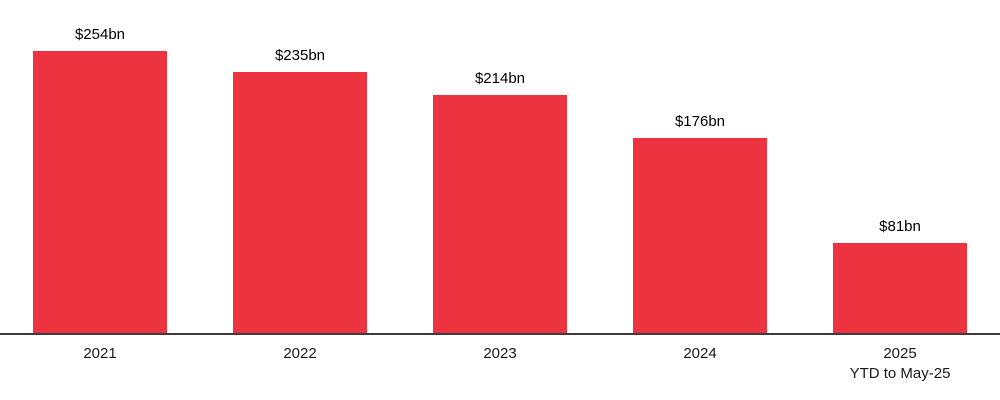 The width and height of the screenshot is (1000, 400). I want to click on x-tick-label: 2025 YTD to May-25, so click(900, 364).